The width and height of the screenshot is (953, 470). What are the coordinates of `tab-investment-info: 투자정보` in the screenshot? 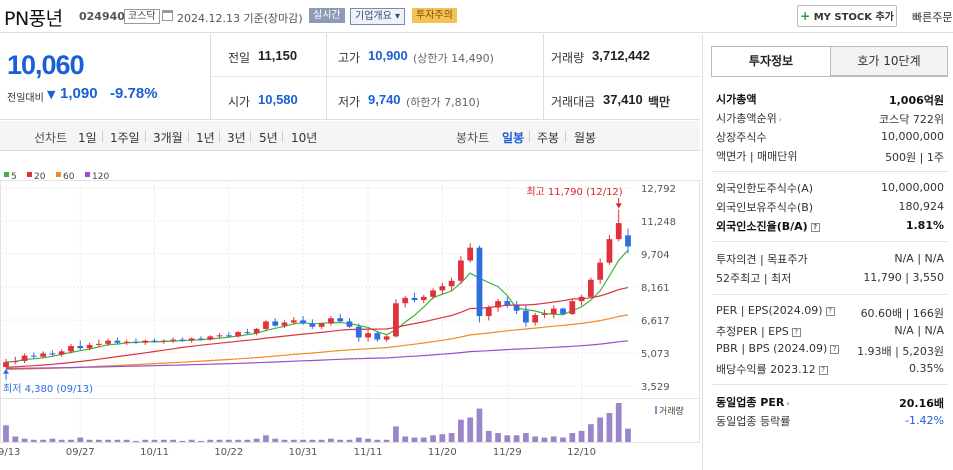 It's located at (771, 61).